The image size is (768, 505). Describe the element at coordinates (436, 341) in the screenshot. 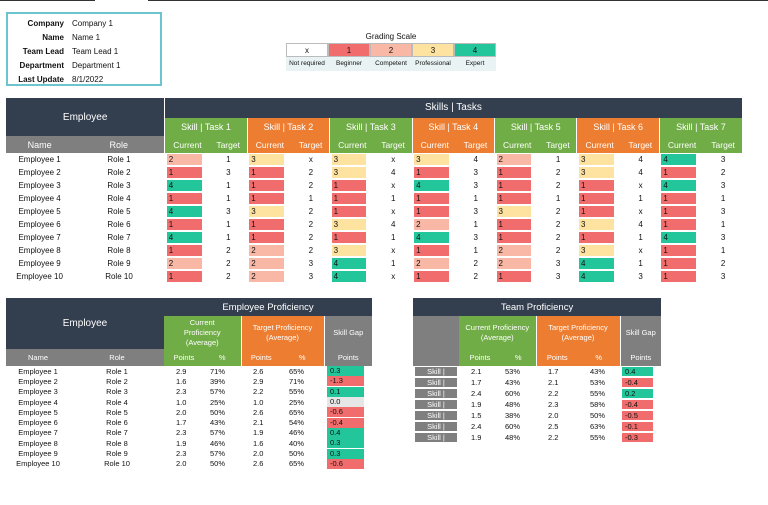

I see `team-skill-header-blank` at that location.